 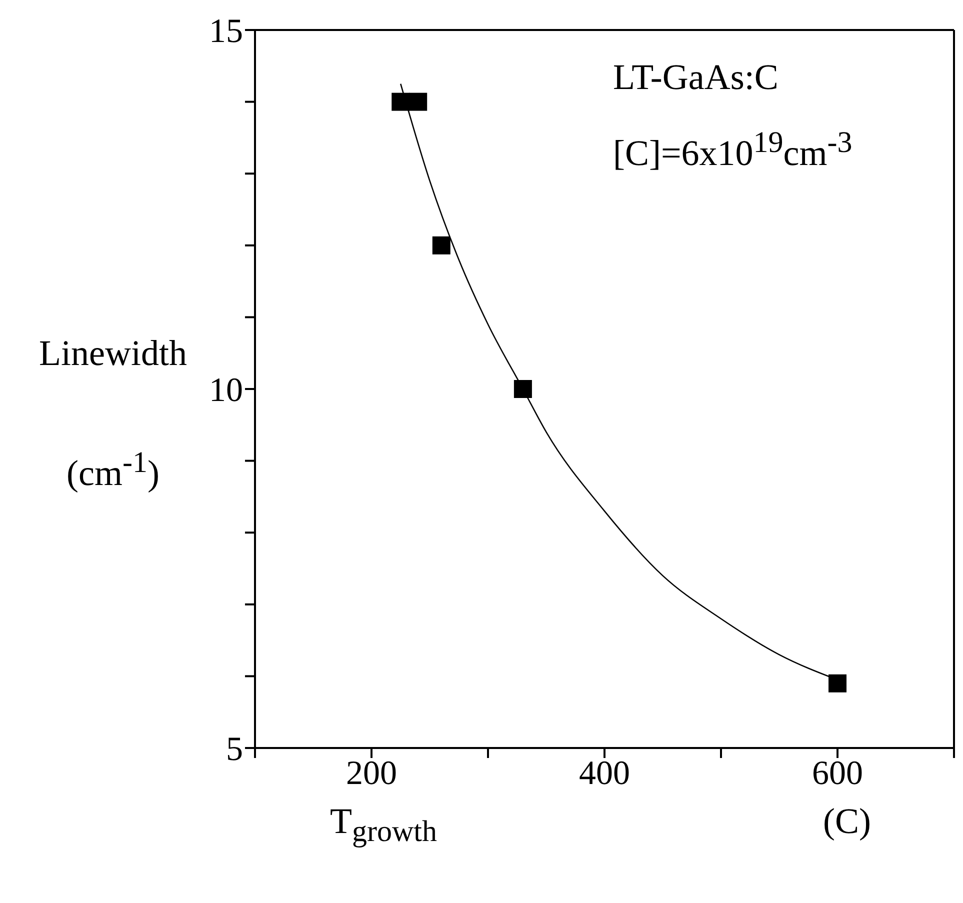 What do you see at coordinates (234, 749) in the screenshot?
I see `y-tick-label: 5` at bounding box center [234, 749].